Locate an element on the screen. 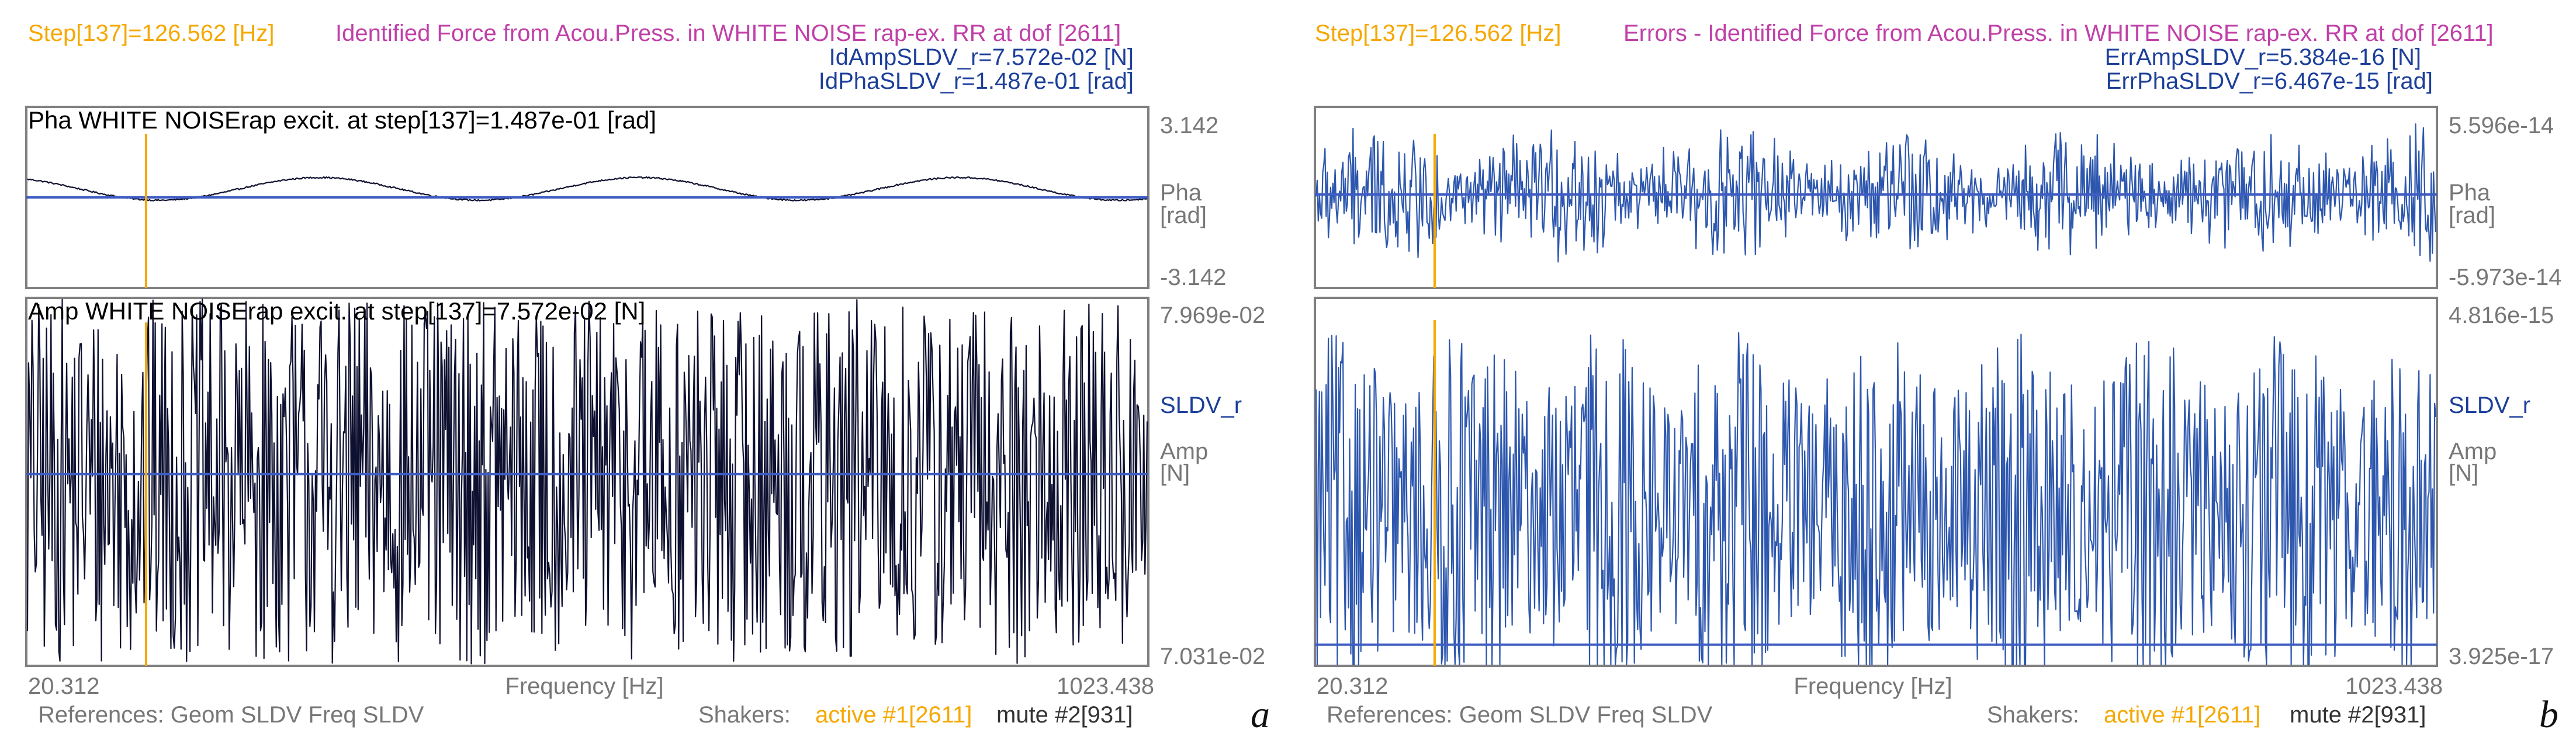  amp-ymax-label-a: 7.969e-02 is located at coordinates (1212, 315).